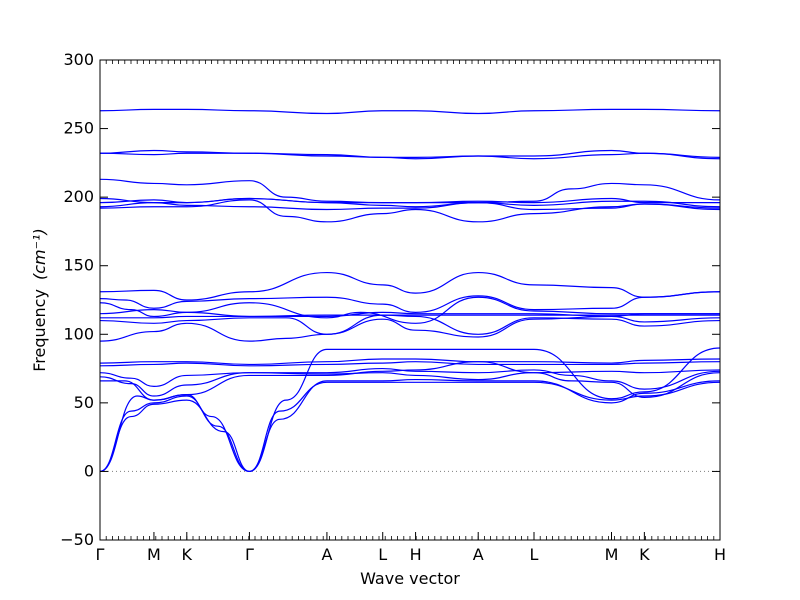  Describe the element at coordinates (410, 578) in the screenshot. I see `x-axis-label: Wave vector` at that location.